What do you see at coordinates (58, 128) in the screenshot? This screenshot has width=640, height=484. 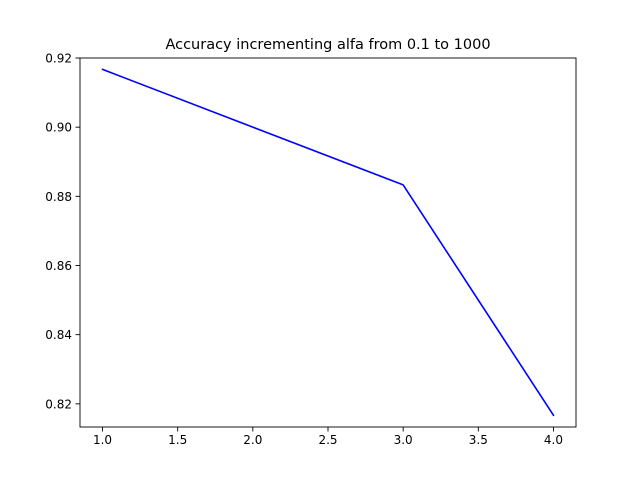 I see `y-tick-label: 0.90` at bounding box center [58, 128].